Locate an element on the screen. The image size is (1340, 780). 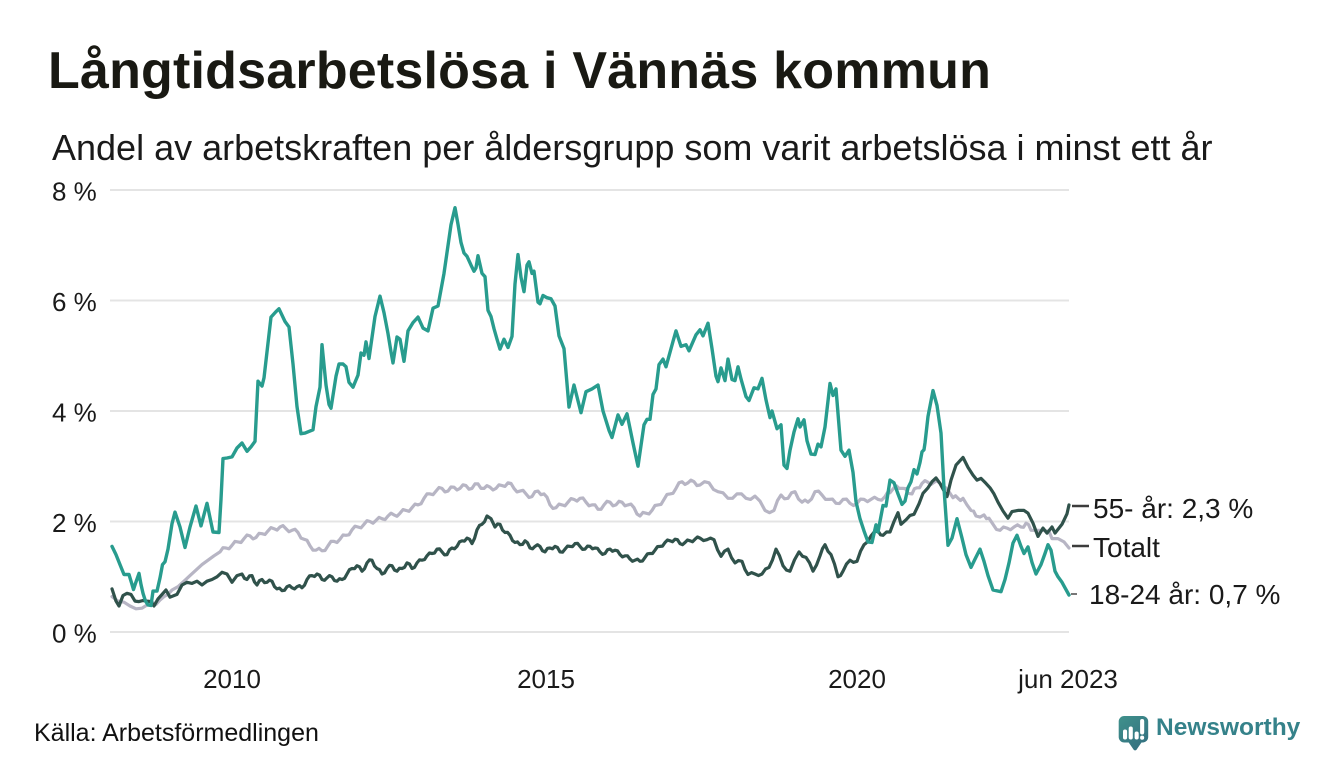
svg-text: 6 % is located at coordinates (74, 302).